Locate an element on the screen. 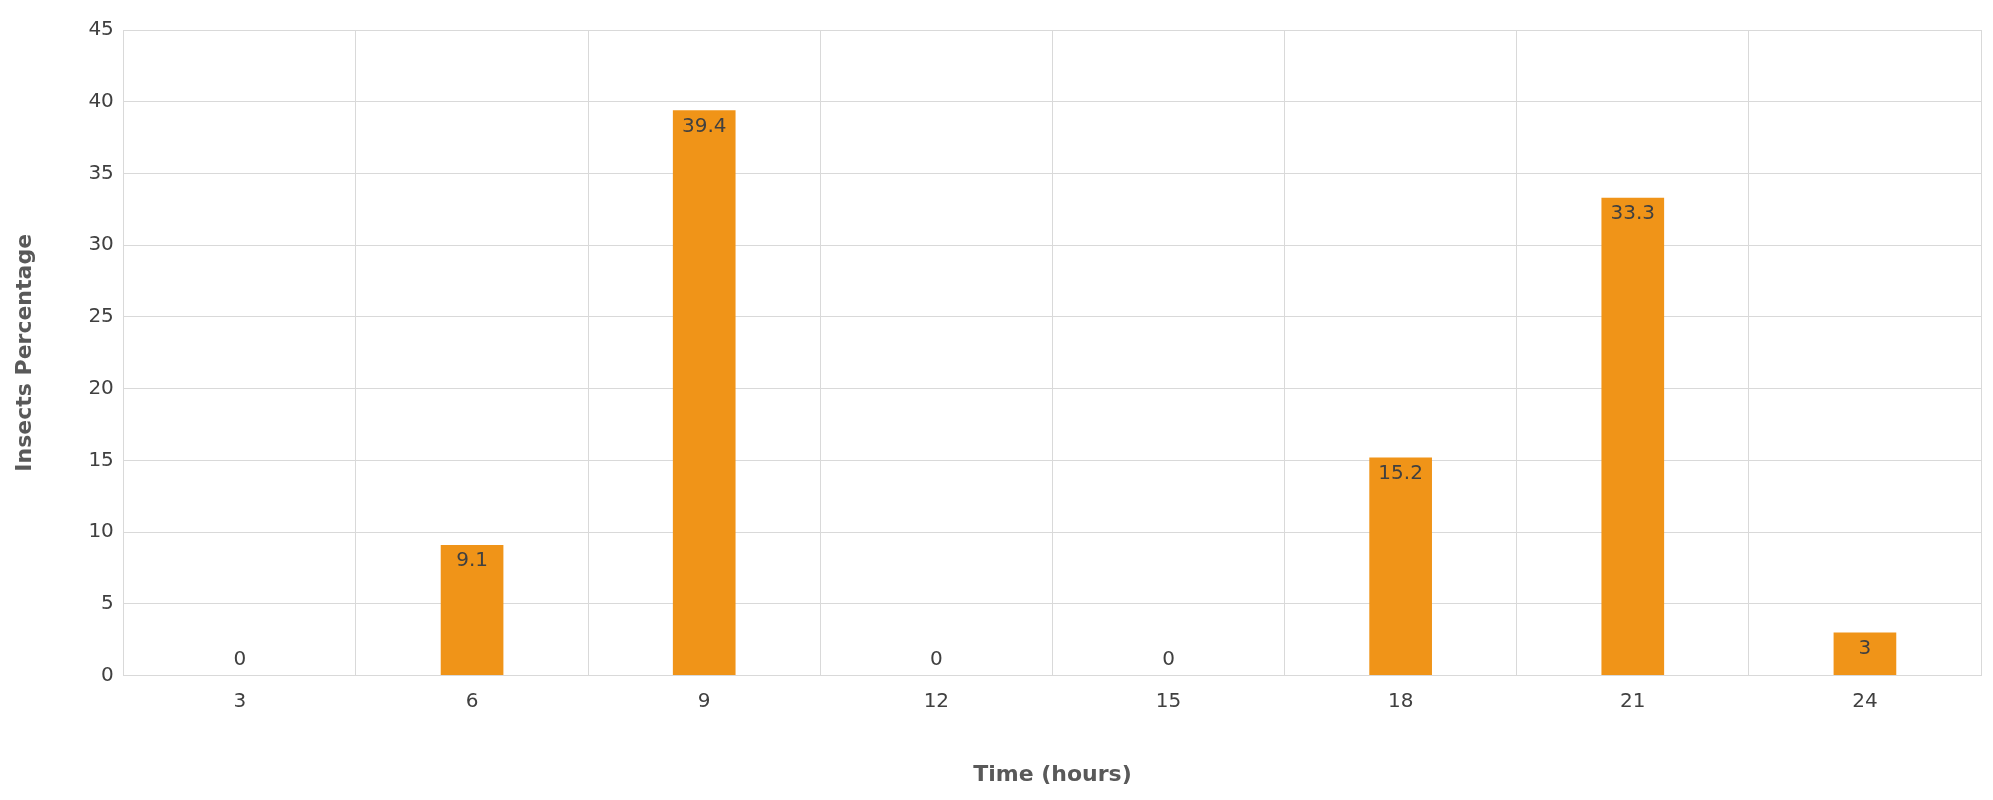  data-label: 3 is located at coordinates (1865, 646).